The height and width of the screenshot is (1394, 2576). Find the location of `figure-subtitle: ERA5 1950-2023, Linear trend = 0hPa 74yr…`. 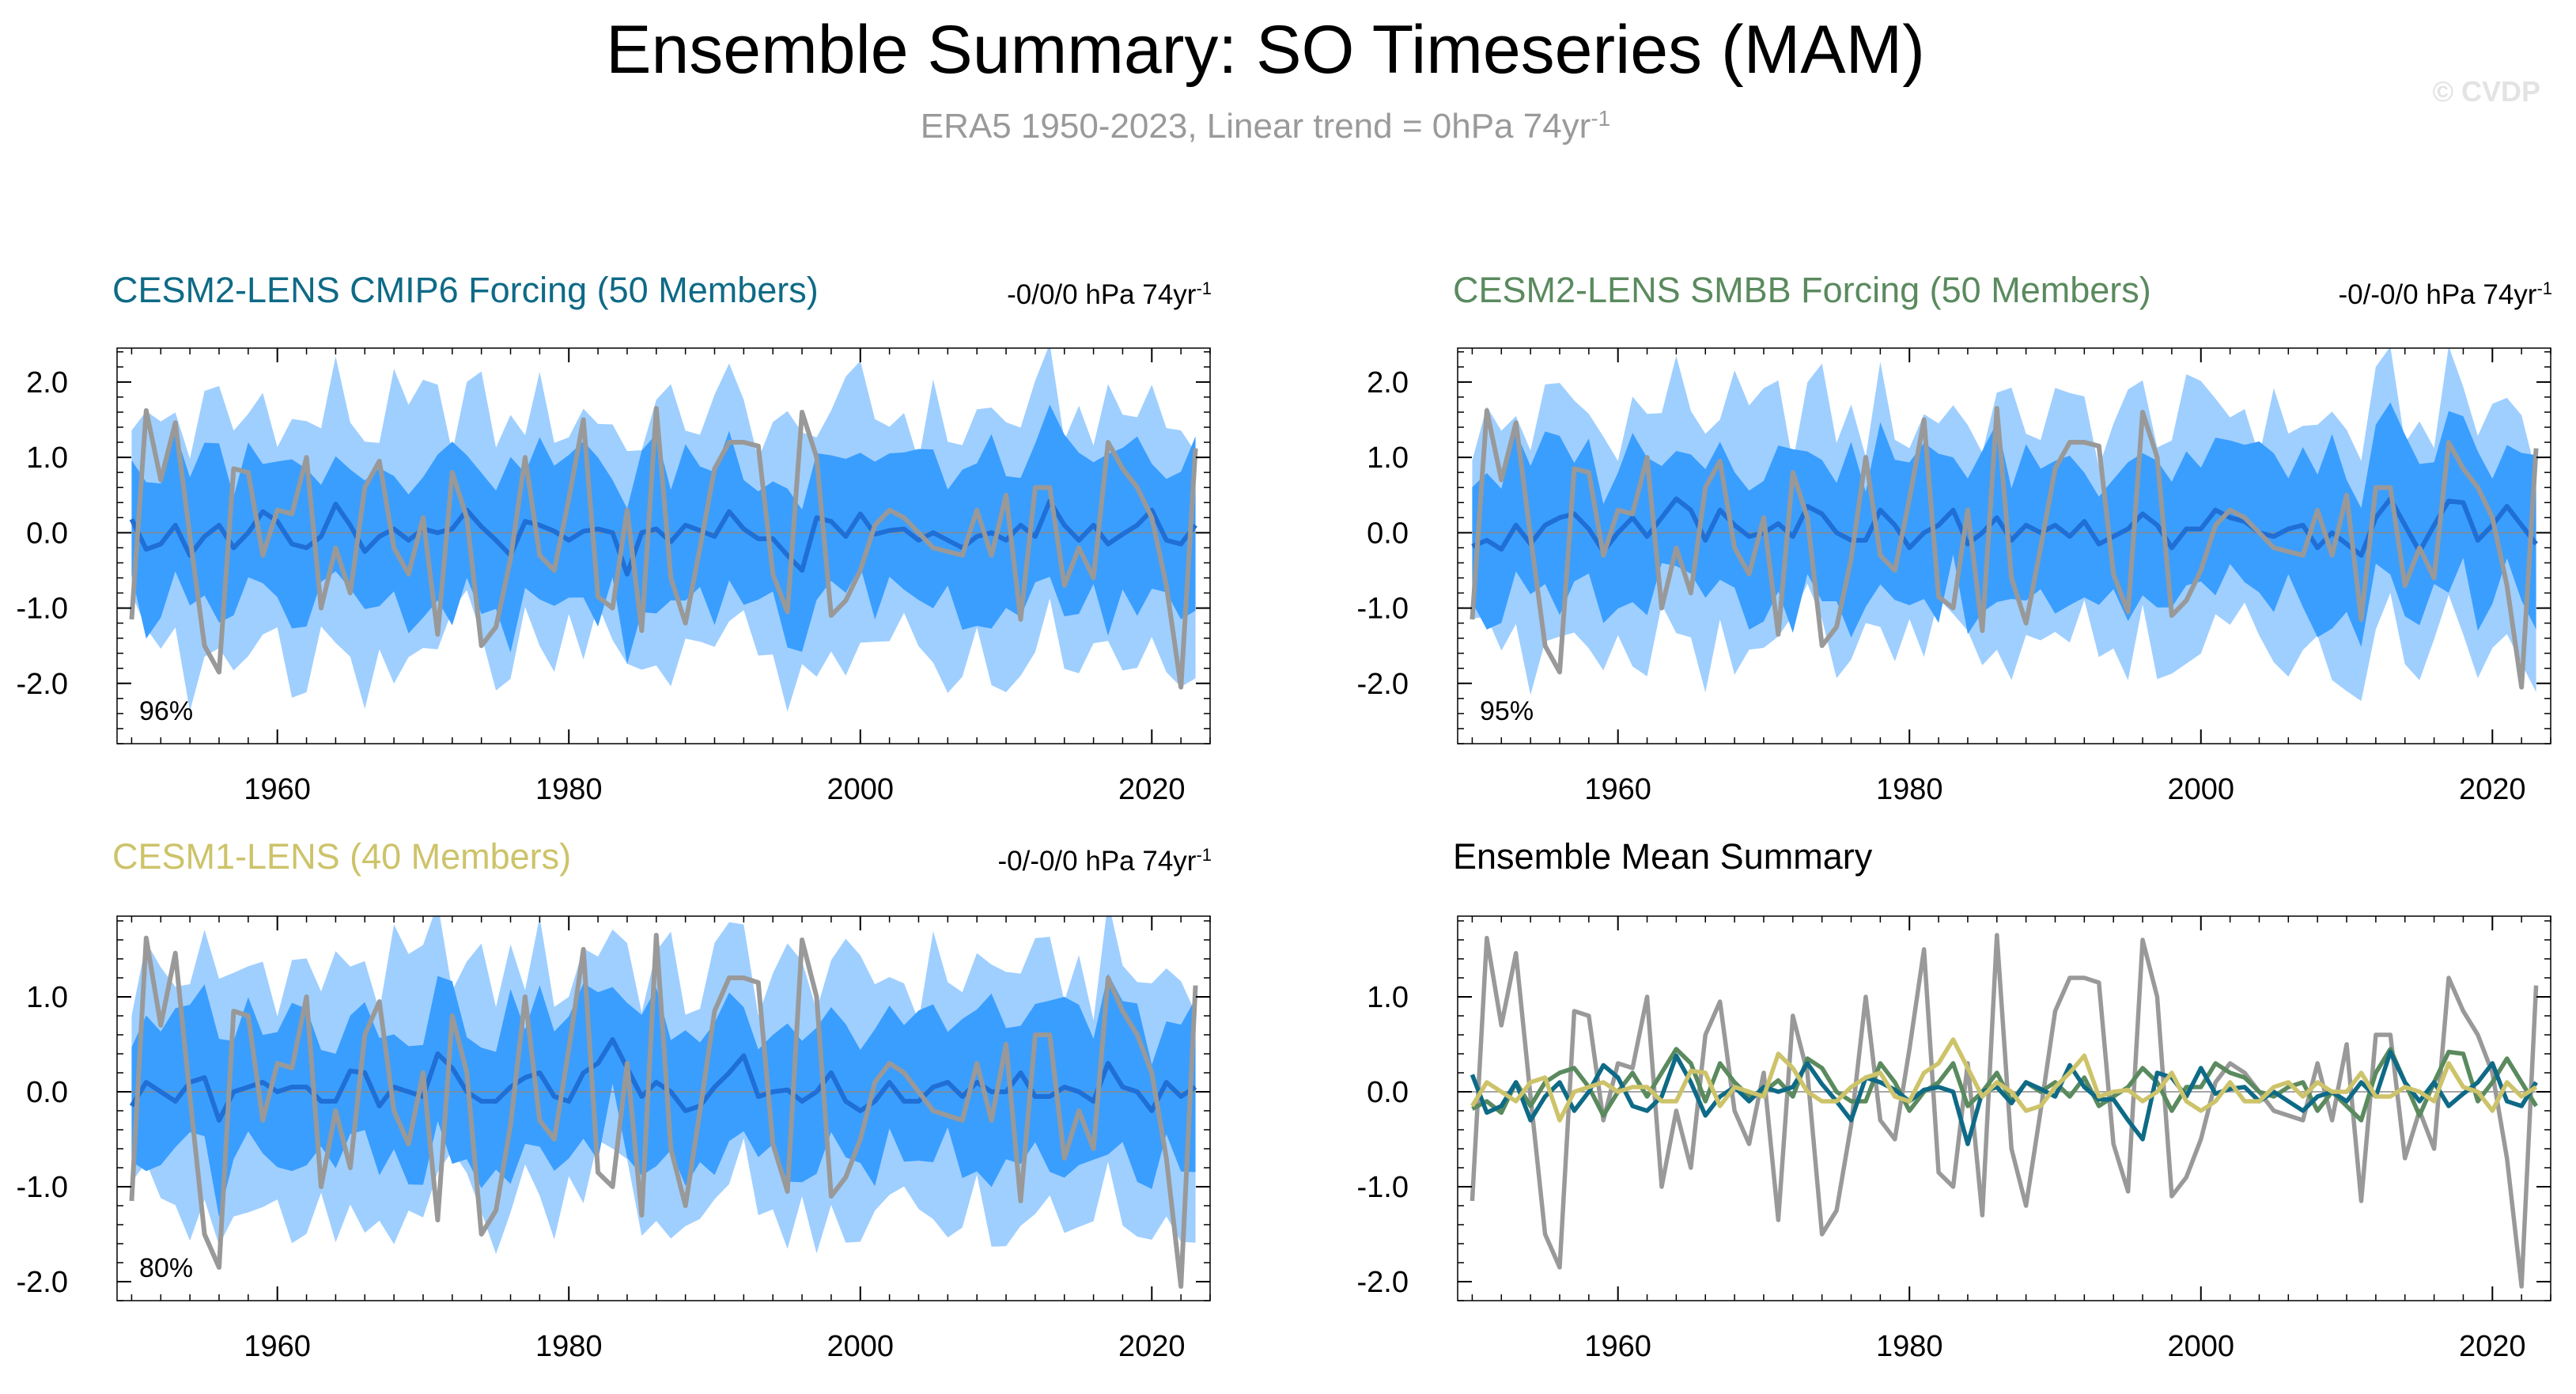

figure-subtitle: ERA5 1950-2023, Linear trend = 0hPa 74yr… is located at coordinates (1266, 126).